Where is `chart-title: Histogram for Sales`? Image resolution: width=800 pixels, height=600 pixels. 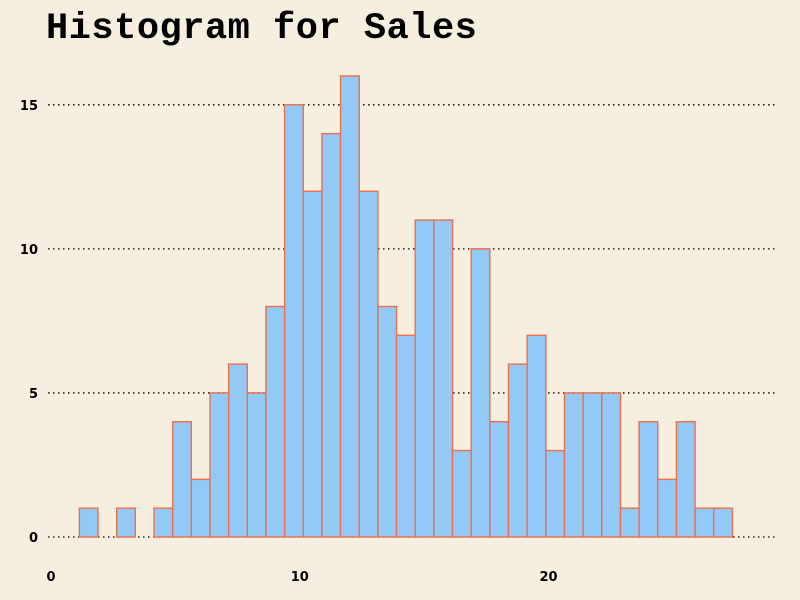 chart-title: Histogram for Sales is located at coordinates (262, 29).